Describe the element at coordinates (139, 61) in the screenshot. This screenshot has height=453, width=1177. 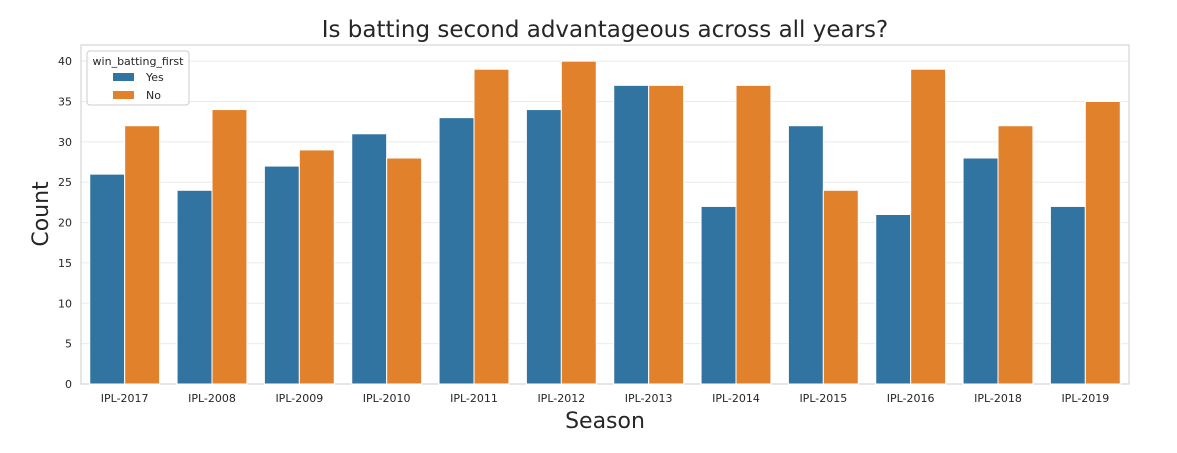
I see `legend-title: win_batting_first` at that location.